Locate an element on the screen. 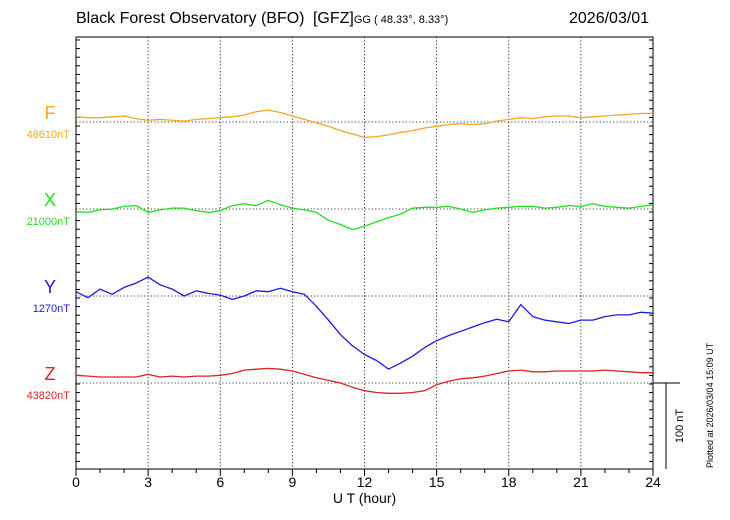  scale-bar-label: 100 nT is located at coordinates (680, 426).